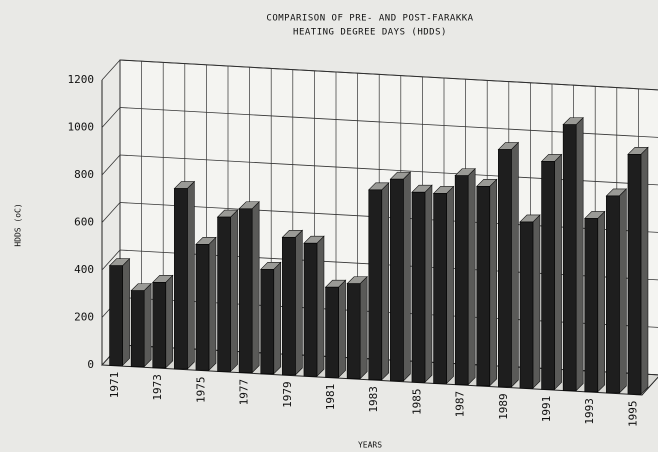 Image resolution: width=658 pixels, height=452 pixels. I want to click on y-tick-label: 800, so click(84, 174).